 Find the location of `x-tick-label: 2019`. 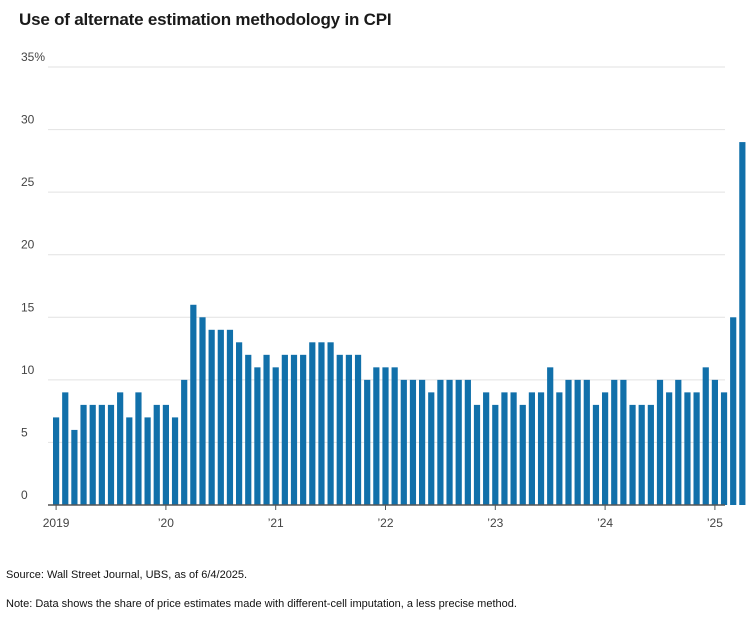

x-tick-label: 2019 is located at coordinates (56, 523).